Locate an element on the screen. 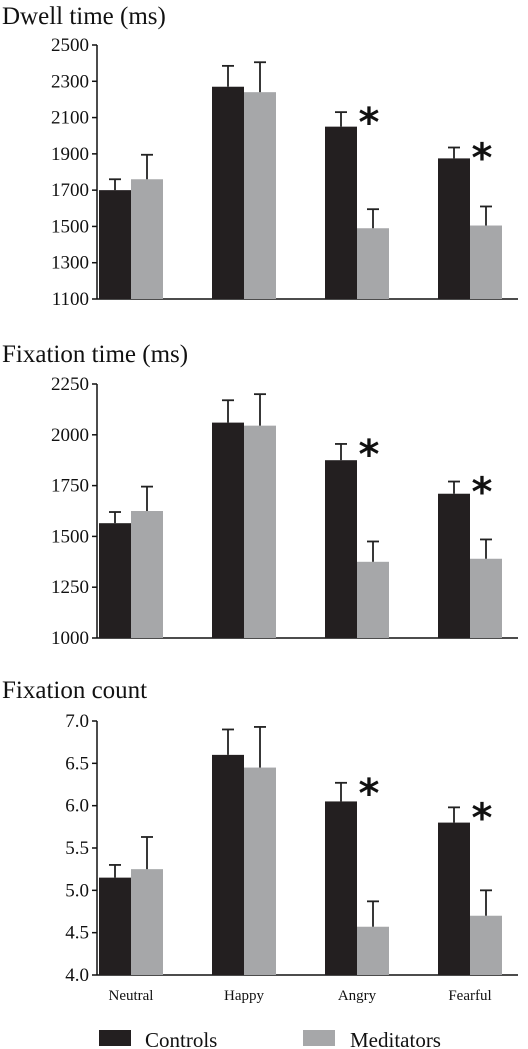 The image size is (528, 1049). category-labels: Neutral Happy Angry Fearful is located at coordinates (300, 996).